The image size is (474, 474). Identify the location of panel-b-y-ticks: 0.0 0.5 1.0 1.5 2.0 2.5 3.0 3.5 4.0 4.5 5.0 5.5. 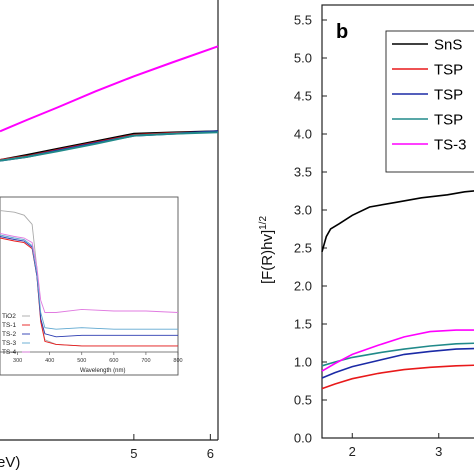
(310, 229).